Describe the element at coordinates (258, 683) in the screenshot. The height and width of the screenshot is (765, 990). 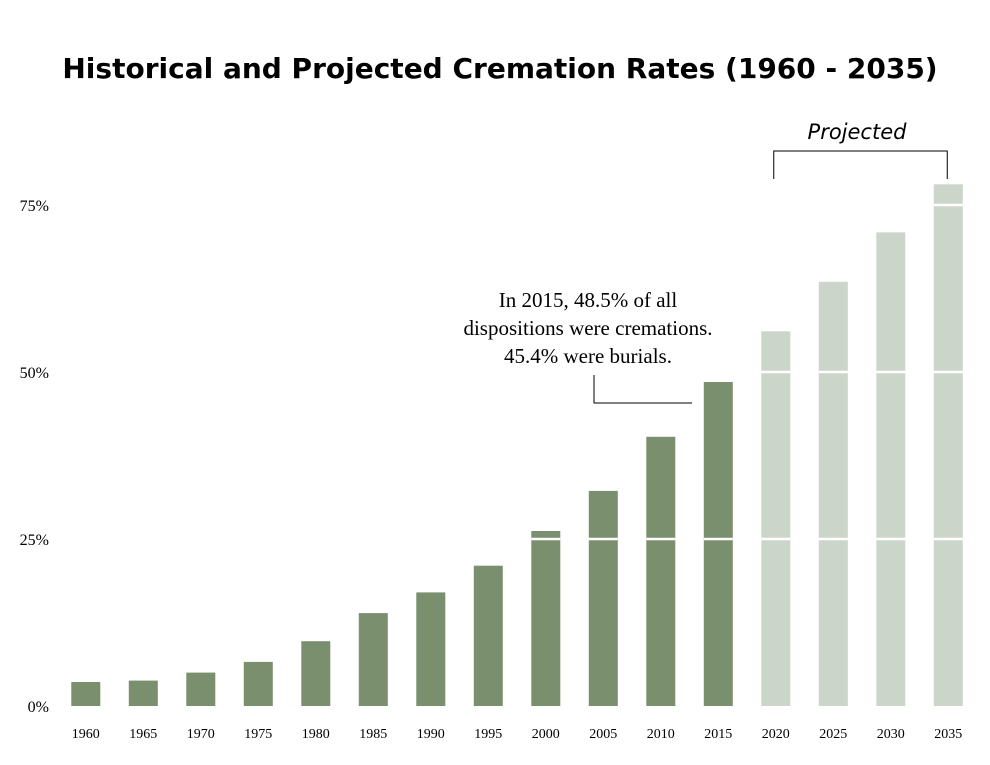
I see `bar-1975` at that location.